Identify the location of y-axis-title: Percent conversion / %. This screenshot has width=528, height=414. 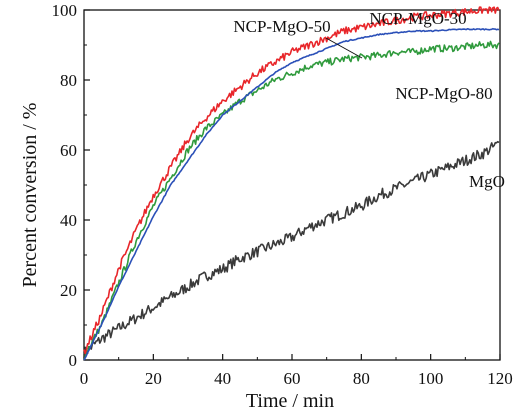
(30, 195).